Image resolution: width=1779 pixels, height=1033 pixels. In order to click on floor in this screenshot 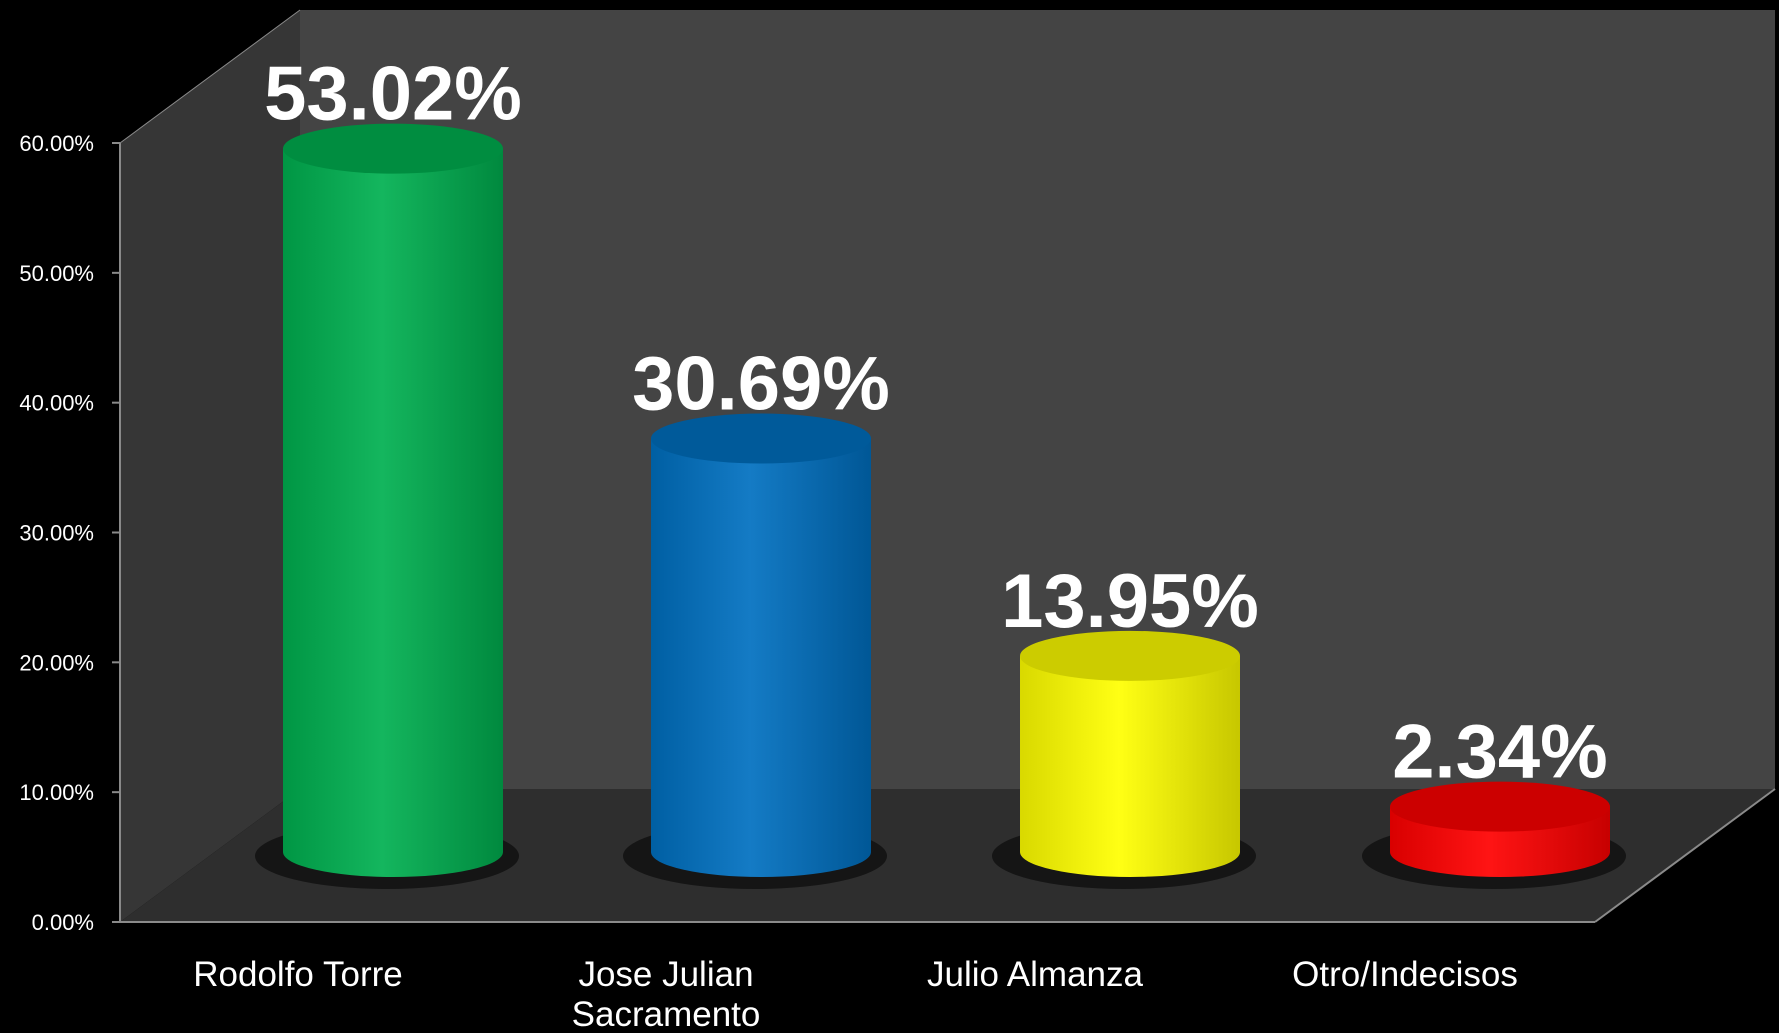, I will do `click(947, 855)`.